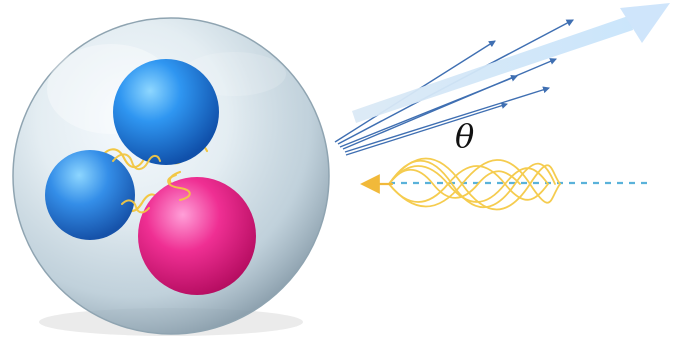 The width and height of the screenshot is (677, 345). Describe the element at coordinates (90, 195) in the screenshot. I see `blue-atom-left` at that location.